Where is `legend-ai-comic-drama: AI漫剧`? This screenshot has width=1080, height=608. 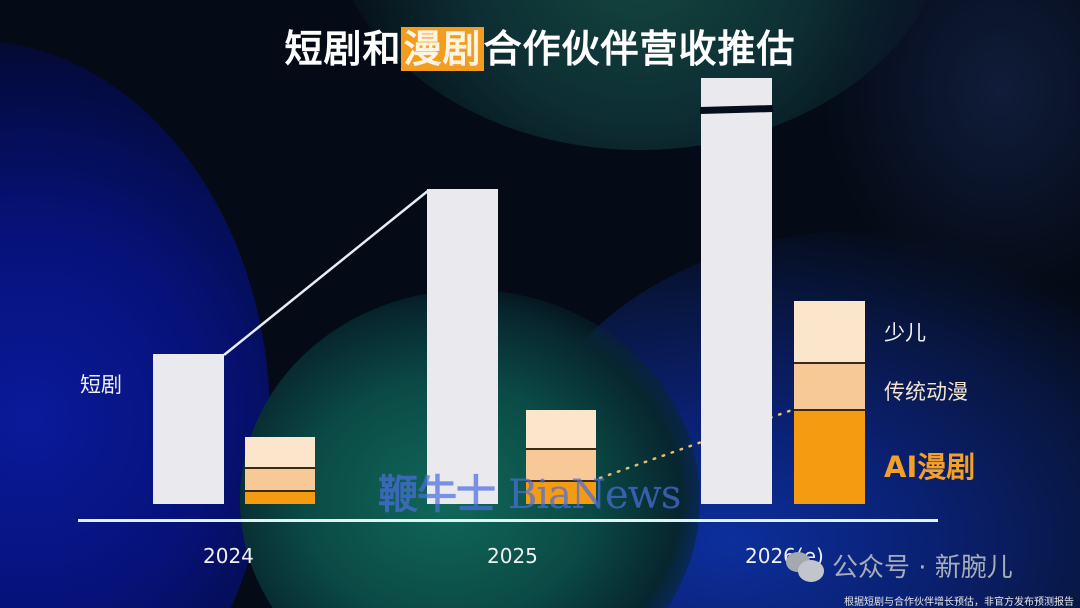
legend-ai-comic-drama: AI漫剧 is located at coordinates (930, 467).